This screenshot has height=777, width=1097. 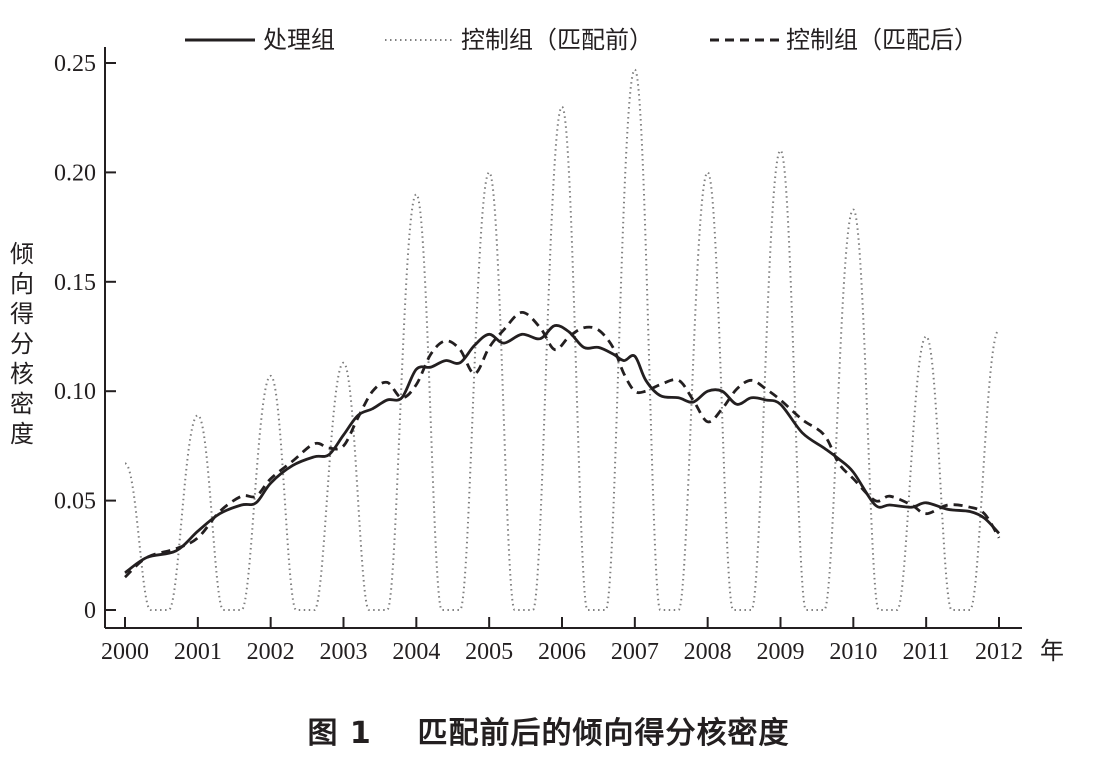 I want to click on x-tick-label: 2006, so click(x=562, y=652).